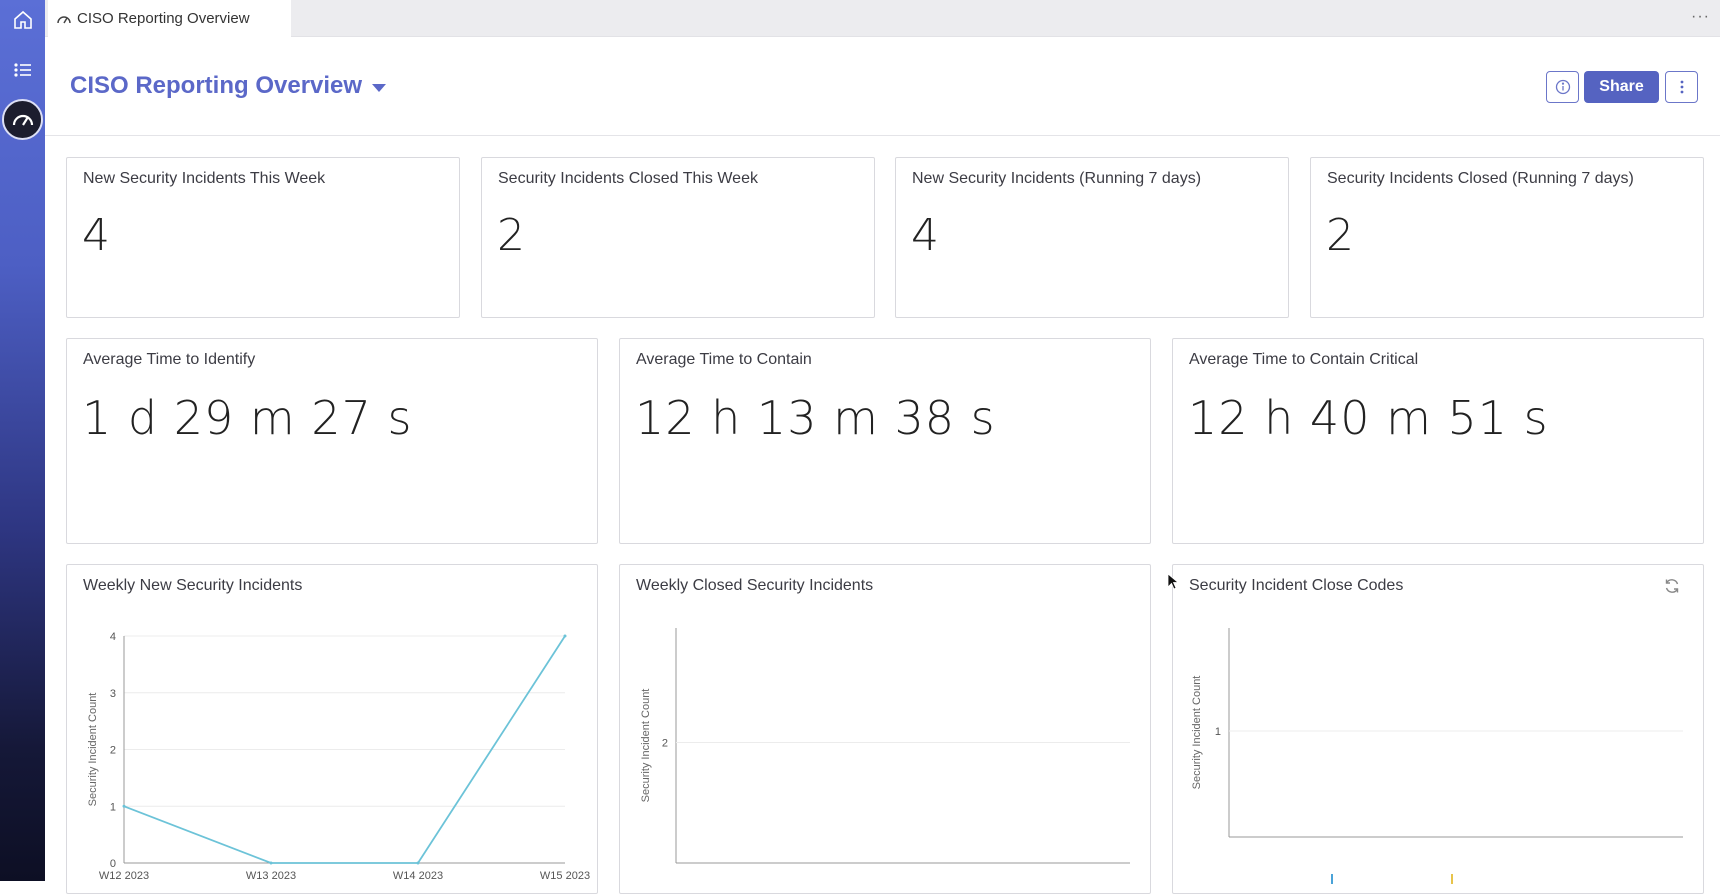 The height and width of the screenshot is (895, 1720). I want to click on left-nav-rail, so click(22, 440).